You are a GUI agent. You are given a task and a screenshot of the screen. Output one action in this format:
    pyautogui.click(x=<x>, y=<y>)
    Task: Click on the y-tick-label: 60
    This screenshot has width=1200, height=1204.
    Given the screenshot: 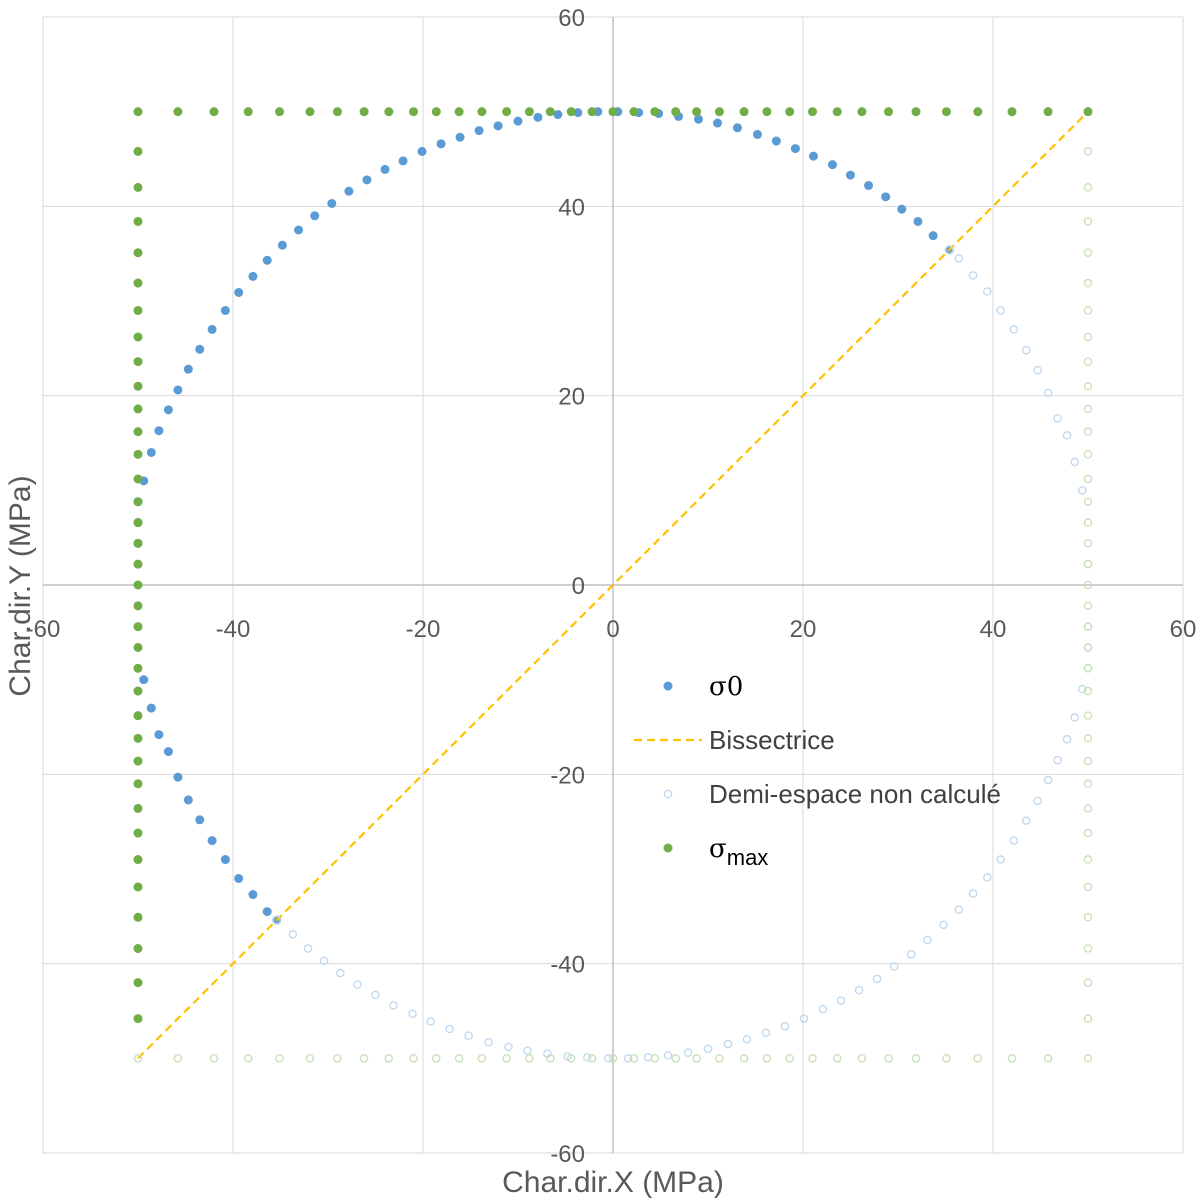 What is the action you would take?
    pyautogui.click(x=571, y=18)
    